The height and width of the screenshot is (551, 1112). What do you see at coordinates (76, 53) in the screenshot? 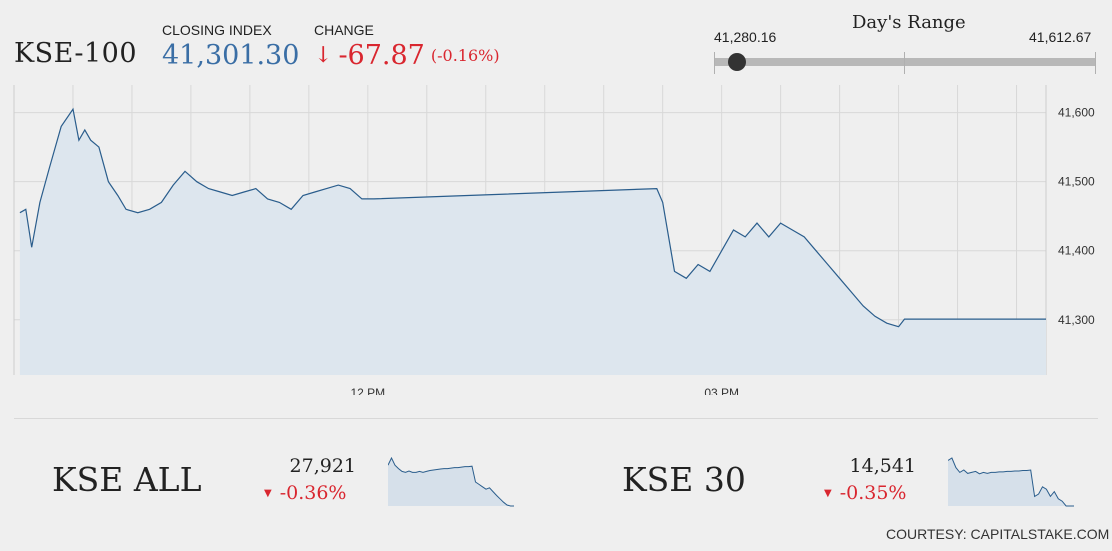
I see `index-name: KSE-100` at bounding box center [76, 53].